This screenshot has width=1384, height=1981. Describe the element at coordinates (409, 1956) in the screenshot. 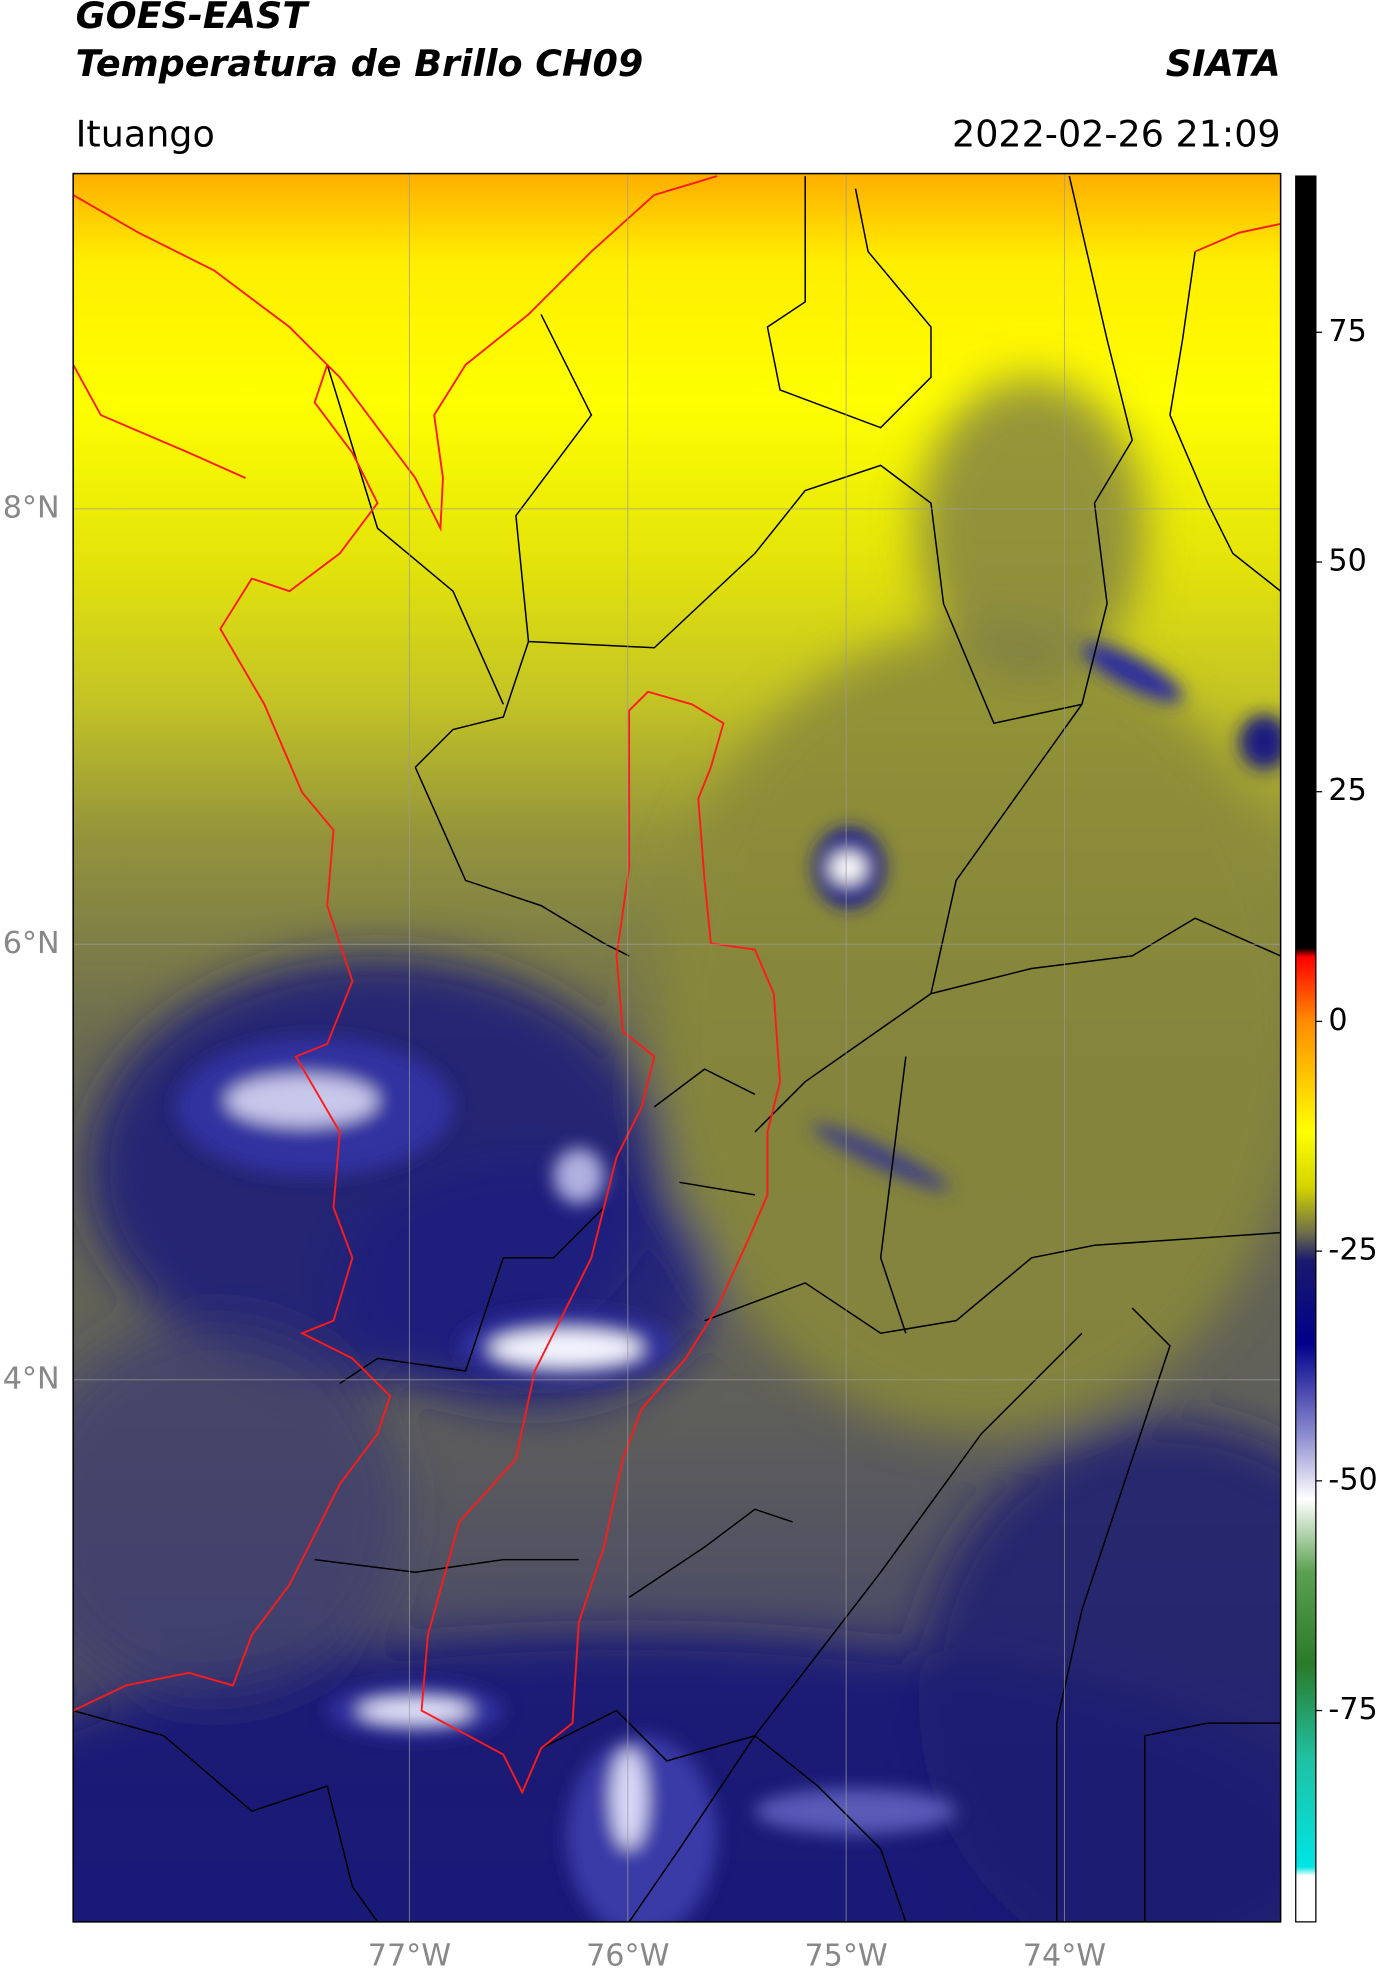

I see `x-tick-label: 77°W` at that location.